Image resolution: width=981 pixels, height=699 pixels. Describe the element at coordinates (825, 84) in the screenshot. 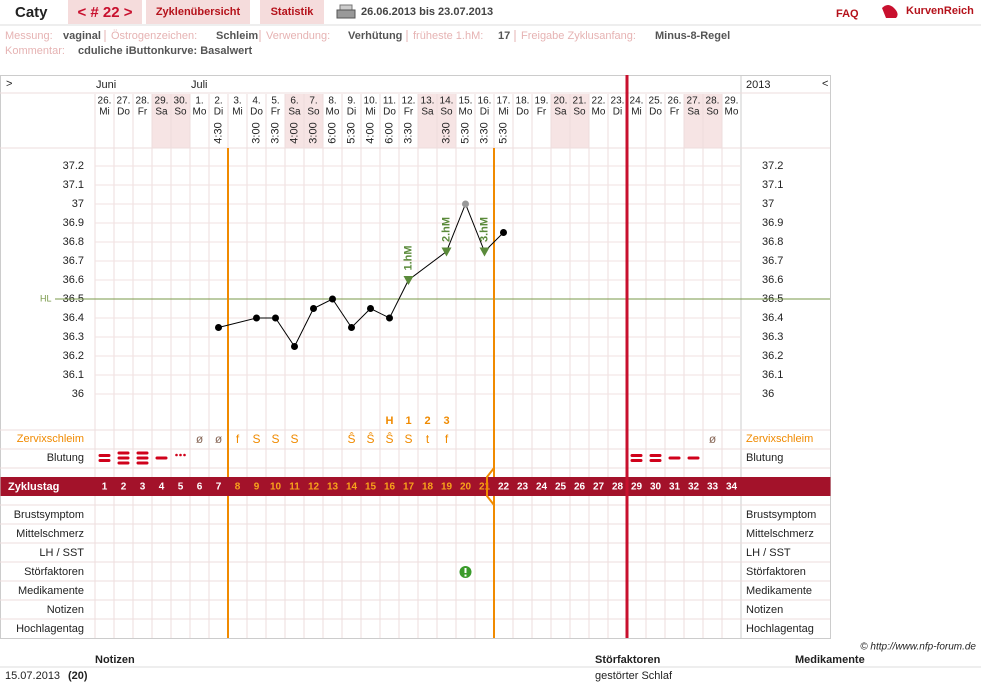

I see `nav-right: <` at that location.